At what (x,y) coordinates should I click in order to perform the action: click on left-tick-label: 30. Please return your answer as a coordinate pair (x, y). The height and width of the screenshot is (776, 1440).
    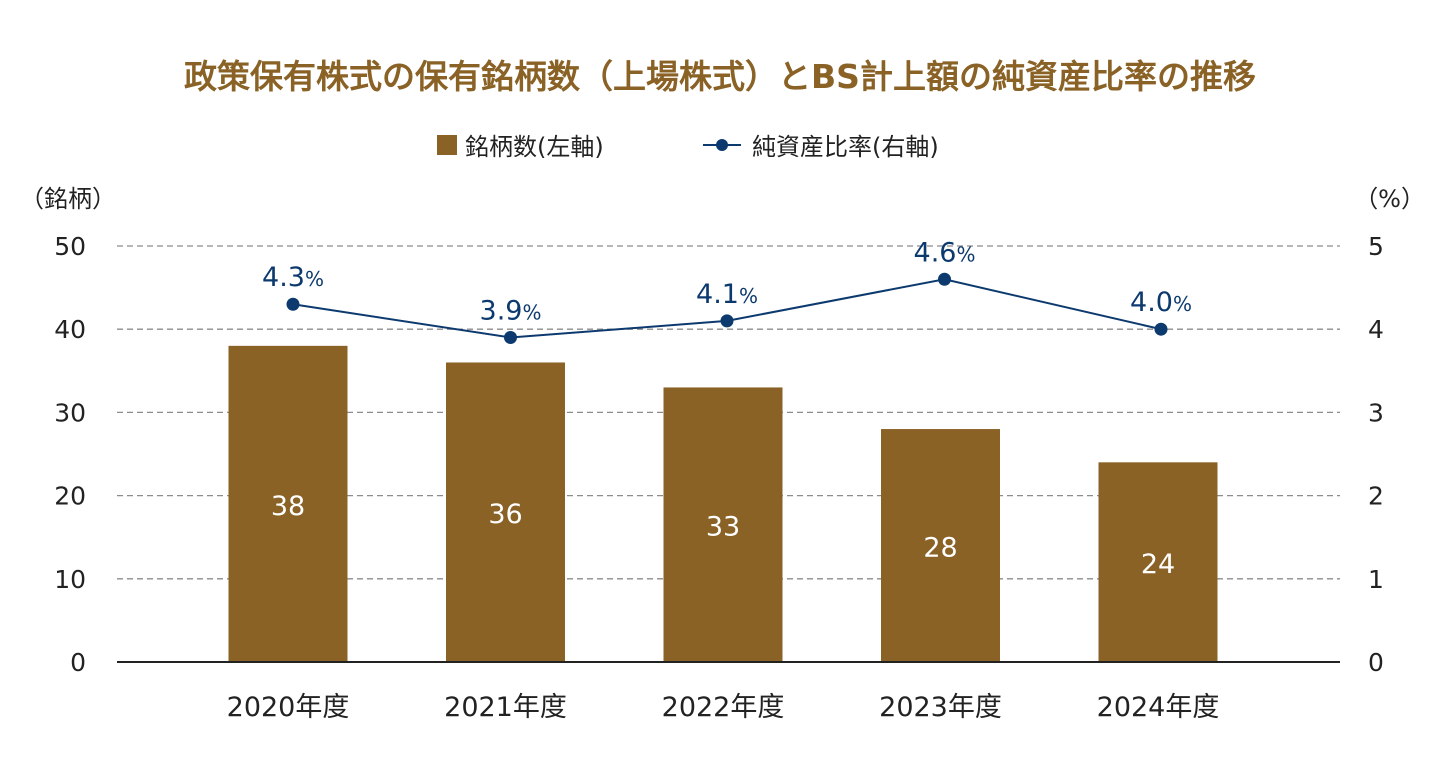
    Looking at the image, I should click on (70, 412).